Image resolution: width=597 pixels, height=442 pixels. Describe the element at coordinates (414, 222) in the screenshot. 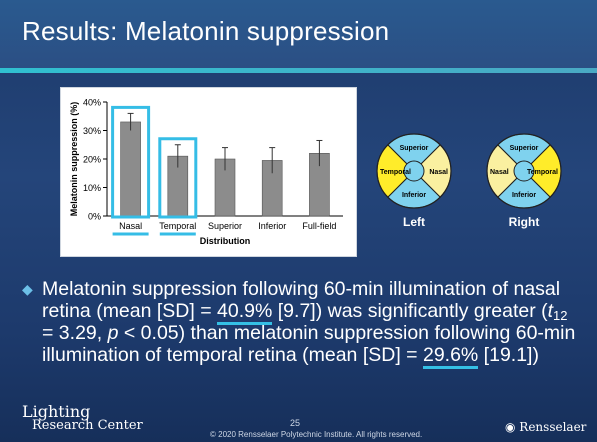

I see `left-retina-label: Left` at that location.